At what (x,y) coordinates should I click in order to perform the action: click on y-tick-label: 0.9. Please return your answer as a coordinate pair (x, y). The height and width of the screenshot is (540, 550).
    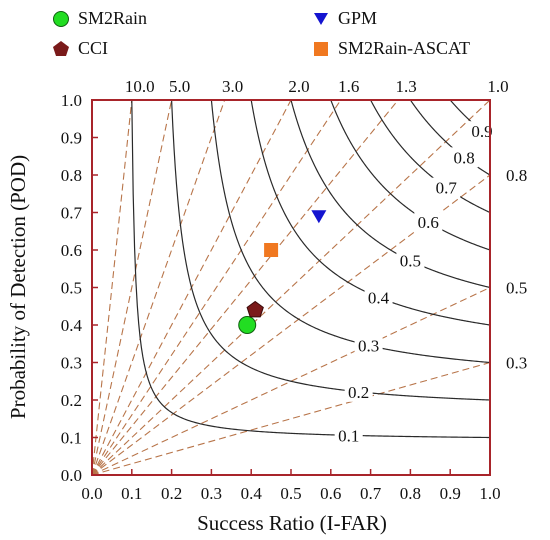
    Looking at the image, I should click on (71, 138).